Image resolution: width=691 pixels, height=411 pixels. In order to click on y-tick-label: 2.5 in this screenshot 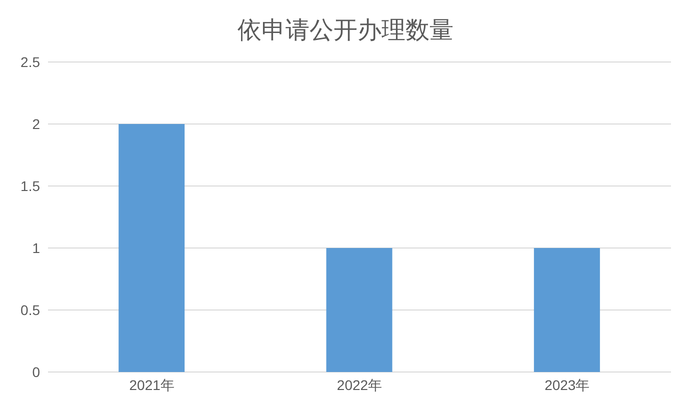, I will do `click(30, 62)`.